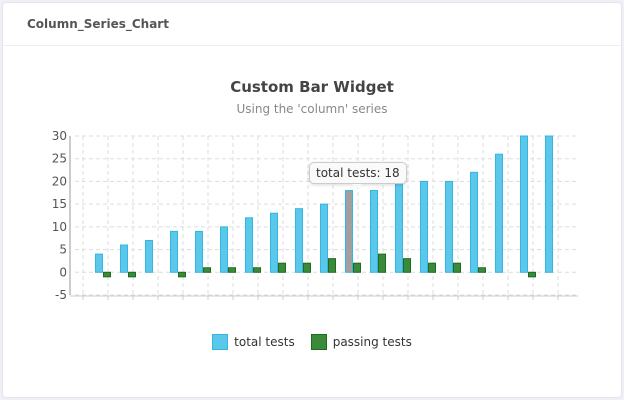 The height and width of the screenshot is (400, 624). What do you see at coordinates (372, 342) in the screenshot?
I see `legend-label: passing tests` at bounding box center [372, 342].